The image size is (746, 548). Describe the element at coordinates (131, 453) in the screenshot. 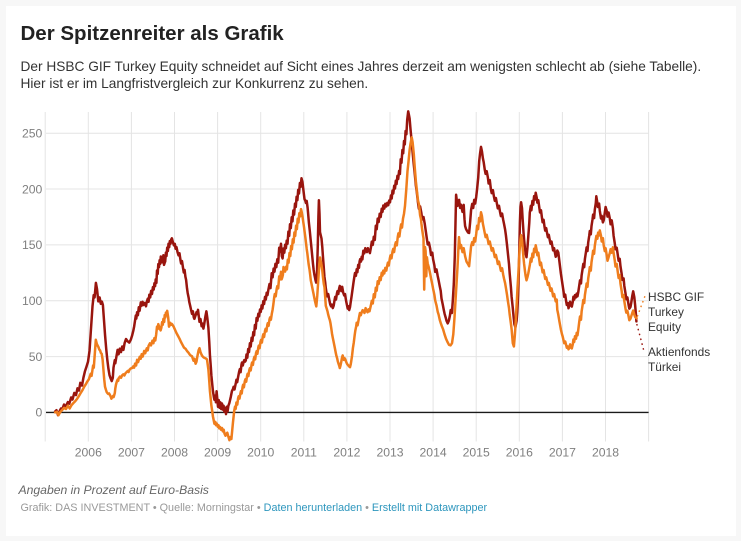

I see `svg-text: 2007` at that location.